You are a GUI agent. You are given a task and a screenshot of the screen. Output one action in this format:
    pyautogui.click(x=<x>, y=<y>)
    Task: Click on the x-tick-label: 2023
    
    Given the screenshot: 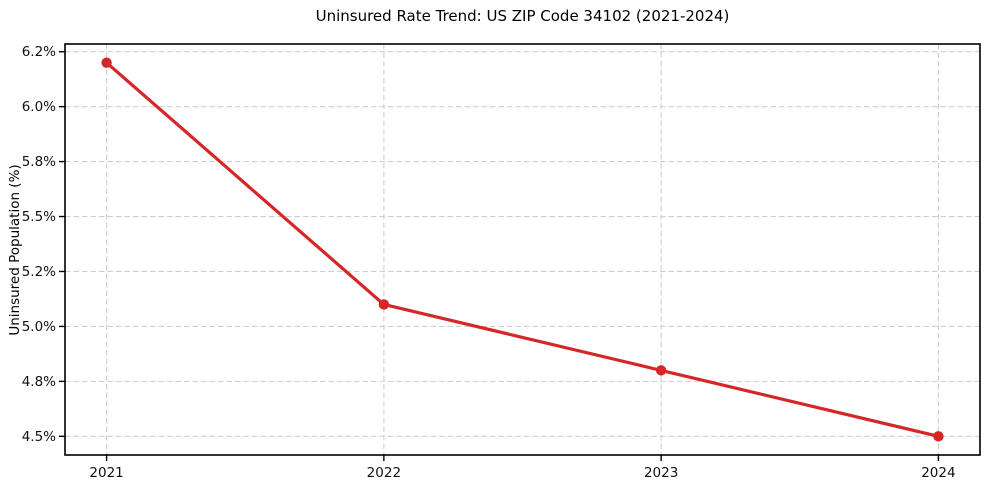 What is the action you would take?
    pyautogui.click(x=661, y=473)
    